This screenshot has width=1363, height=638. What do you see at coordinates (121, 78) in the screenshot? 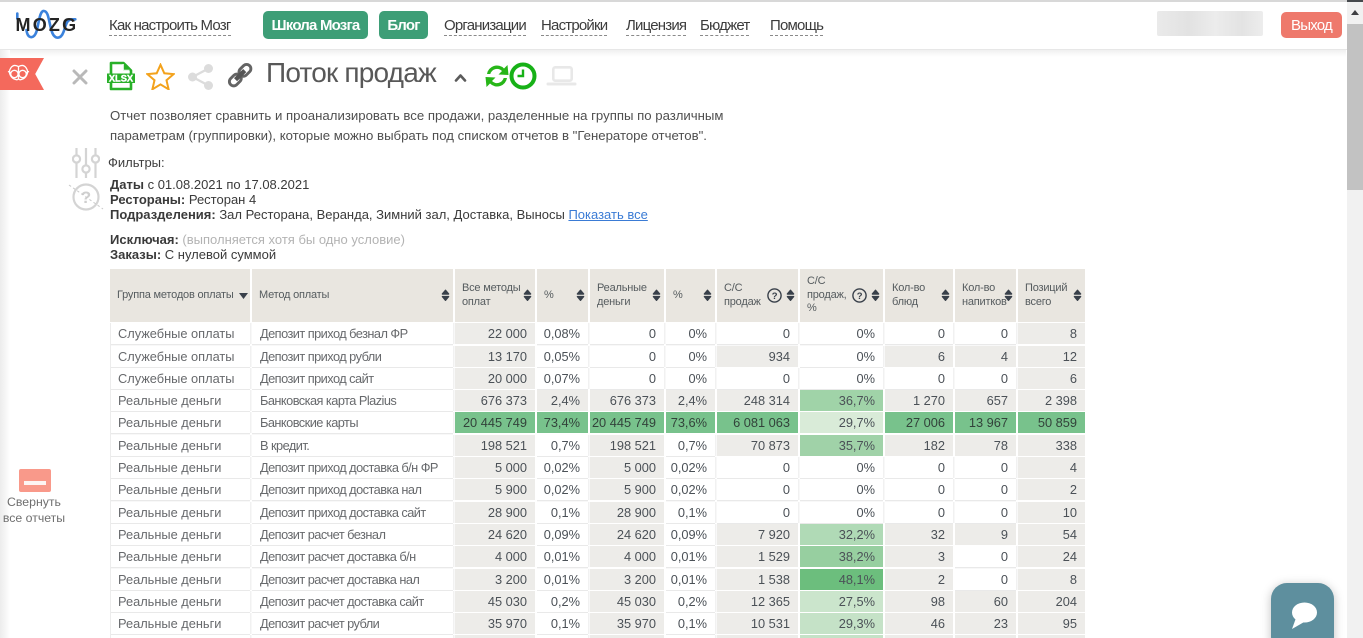
I see `svg-text: XLSX` at bounding box center [121, 78].